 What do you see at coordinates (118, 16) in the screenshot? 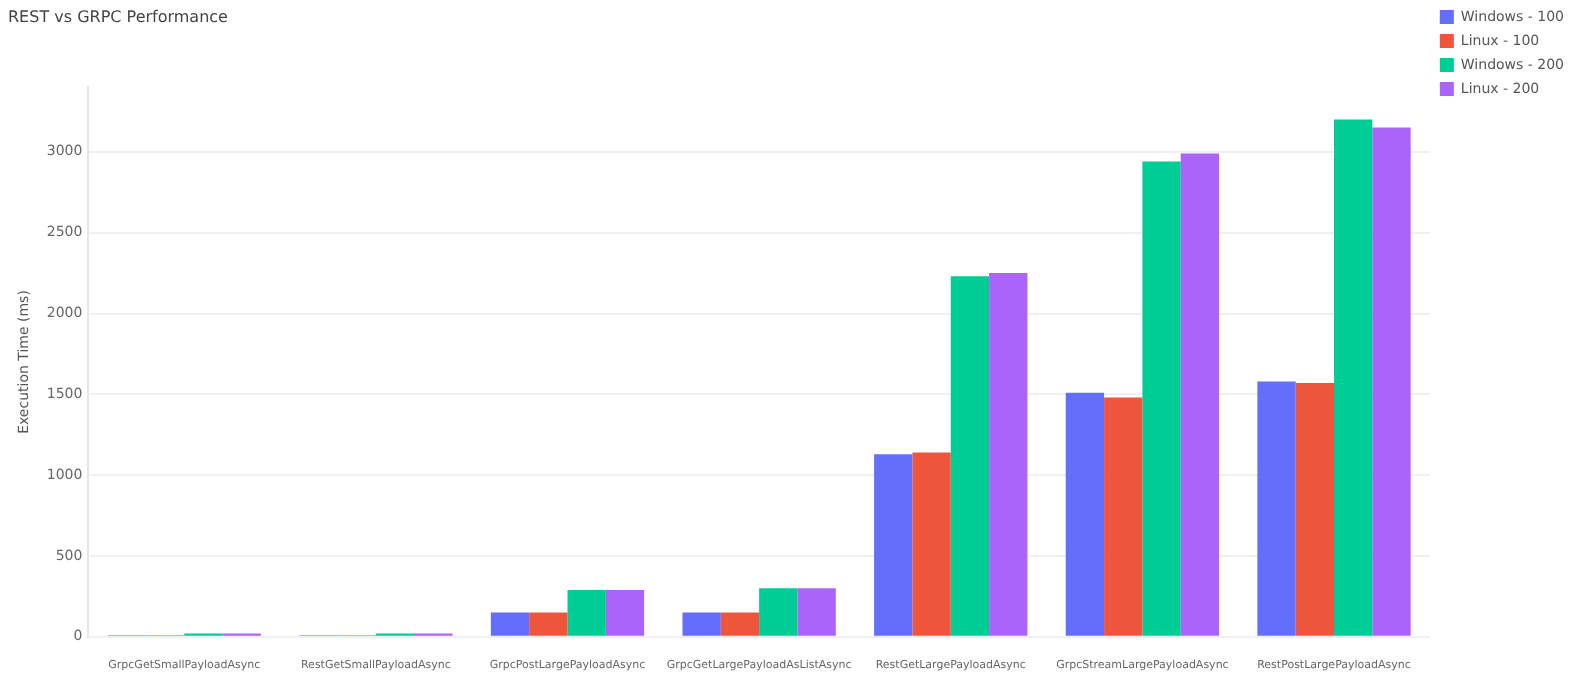
I see `chart-title: REST vs GRPC Performance` at bounding box center [118, 16].